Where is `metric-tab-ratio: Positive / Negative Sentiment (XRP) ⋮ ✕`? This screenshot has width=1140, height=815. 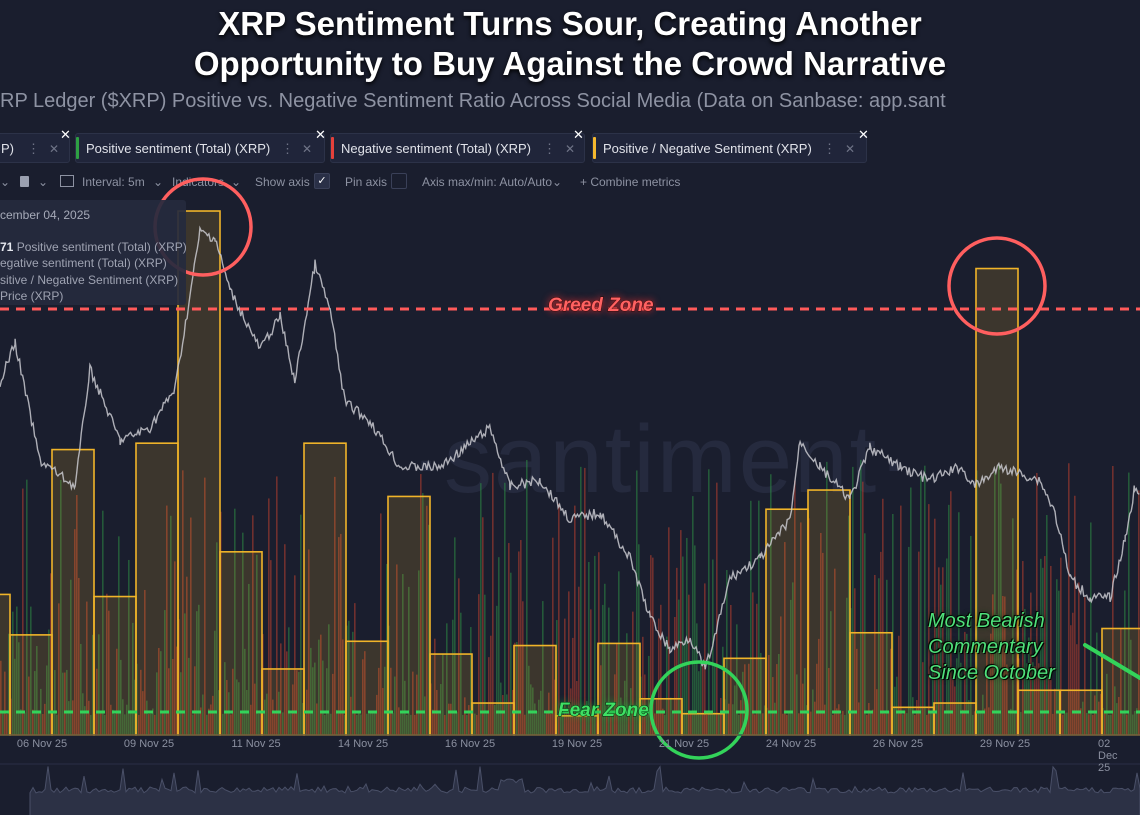
metric-tab-ratio: Positive / Negative Sentiment (XRP) ⋮ ✕ is located at coordinates (729, 148).